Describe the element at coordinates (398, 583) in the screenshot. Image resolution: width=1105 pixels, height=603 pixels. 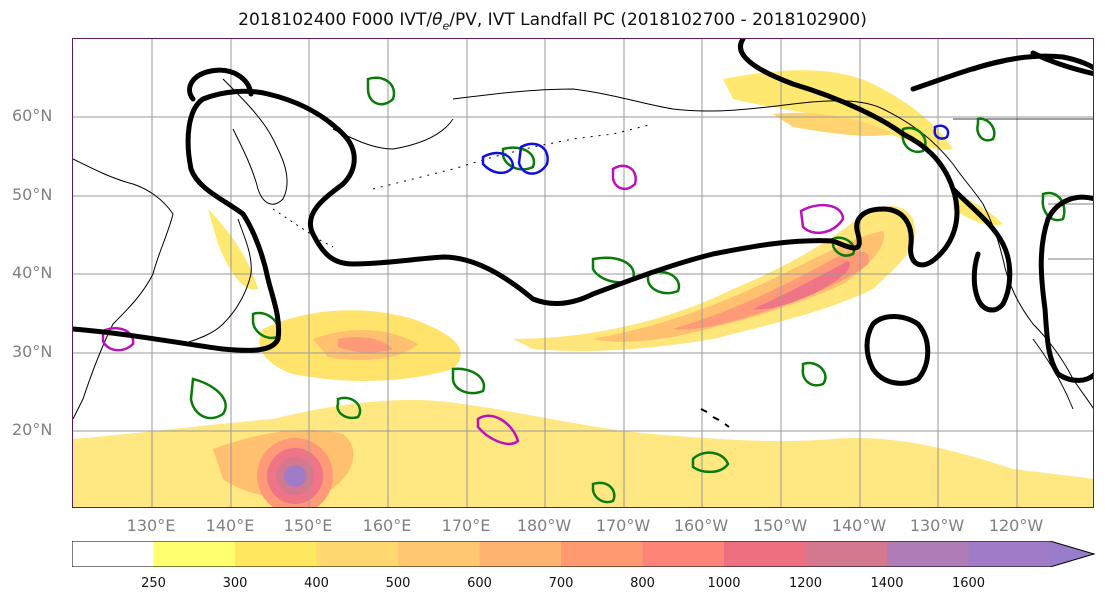
I see `colorbar-tick-label: 500` at that location.